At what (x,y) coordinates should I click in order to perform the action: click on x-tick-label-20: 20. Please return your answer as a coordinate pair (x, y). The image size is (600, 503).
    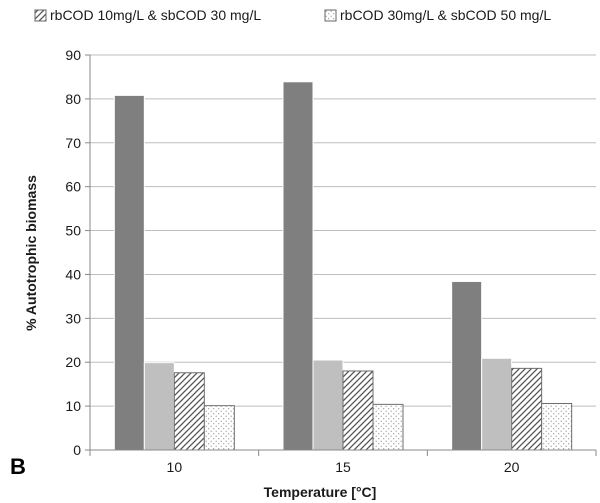
    Looking at the image, I should click on (512, 467).